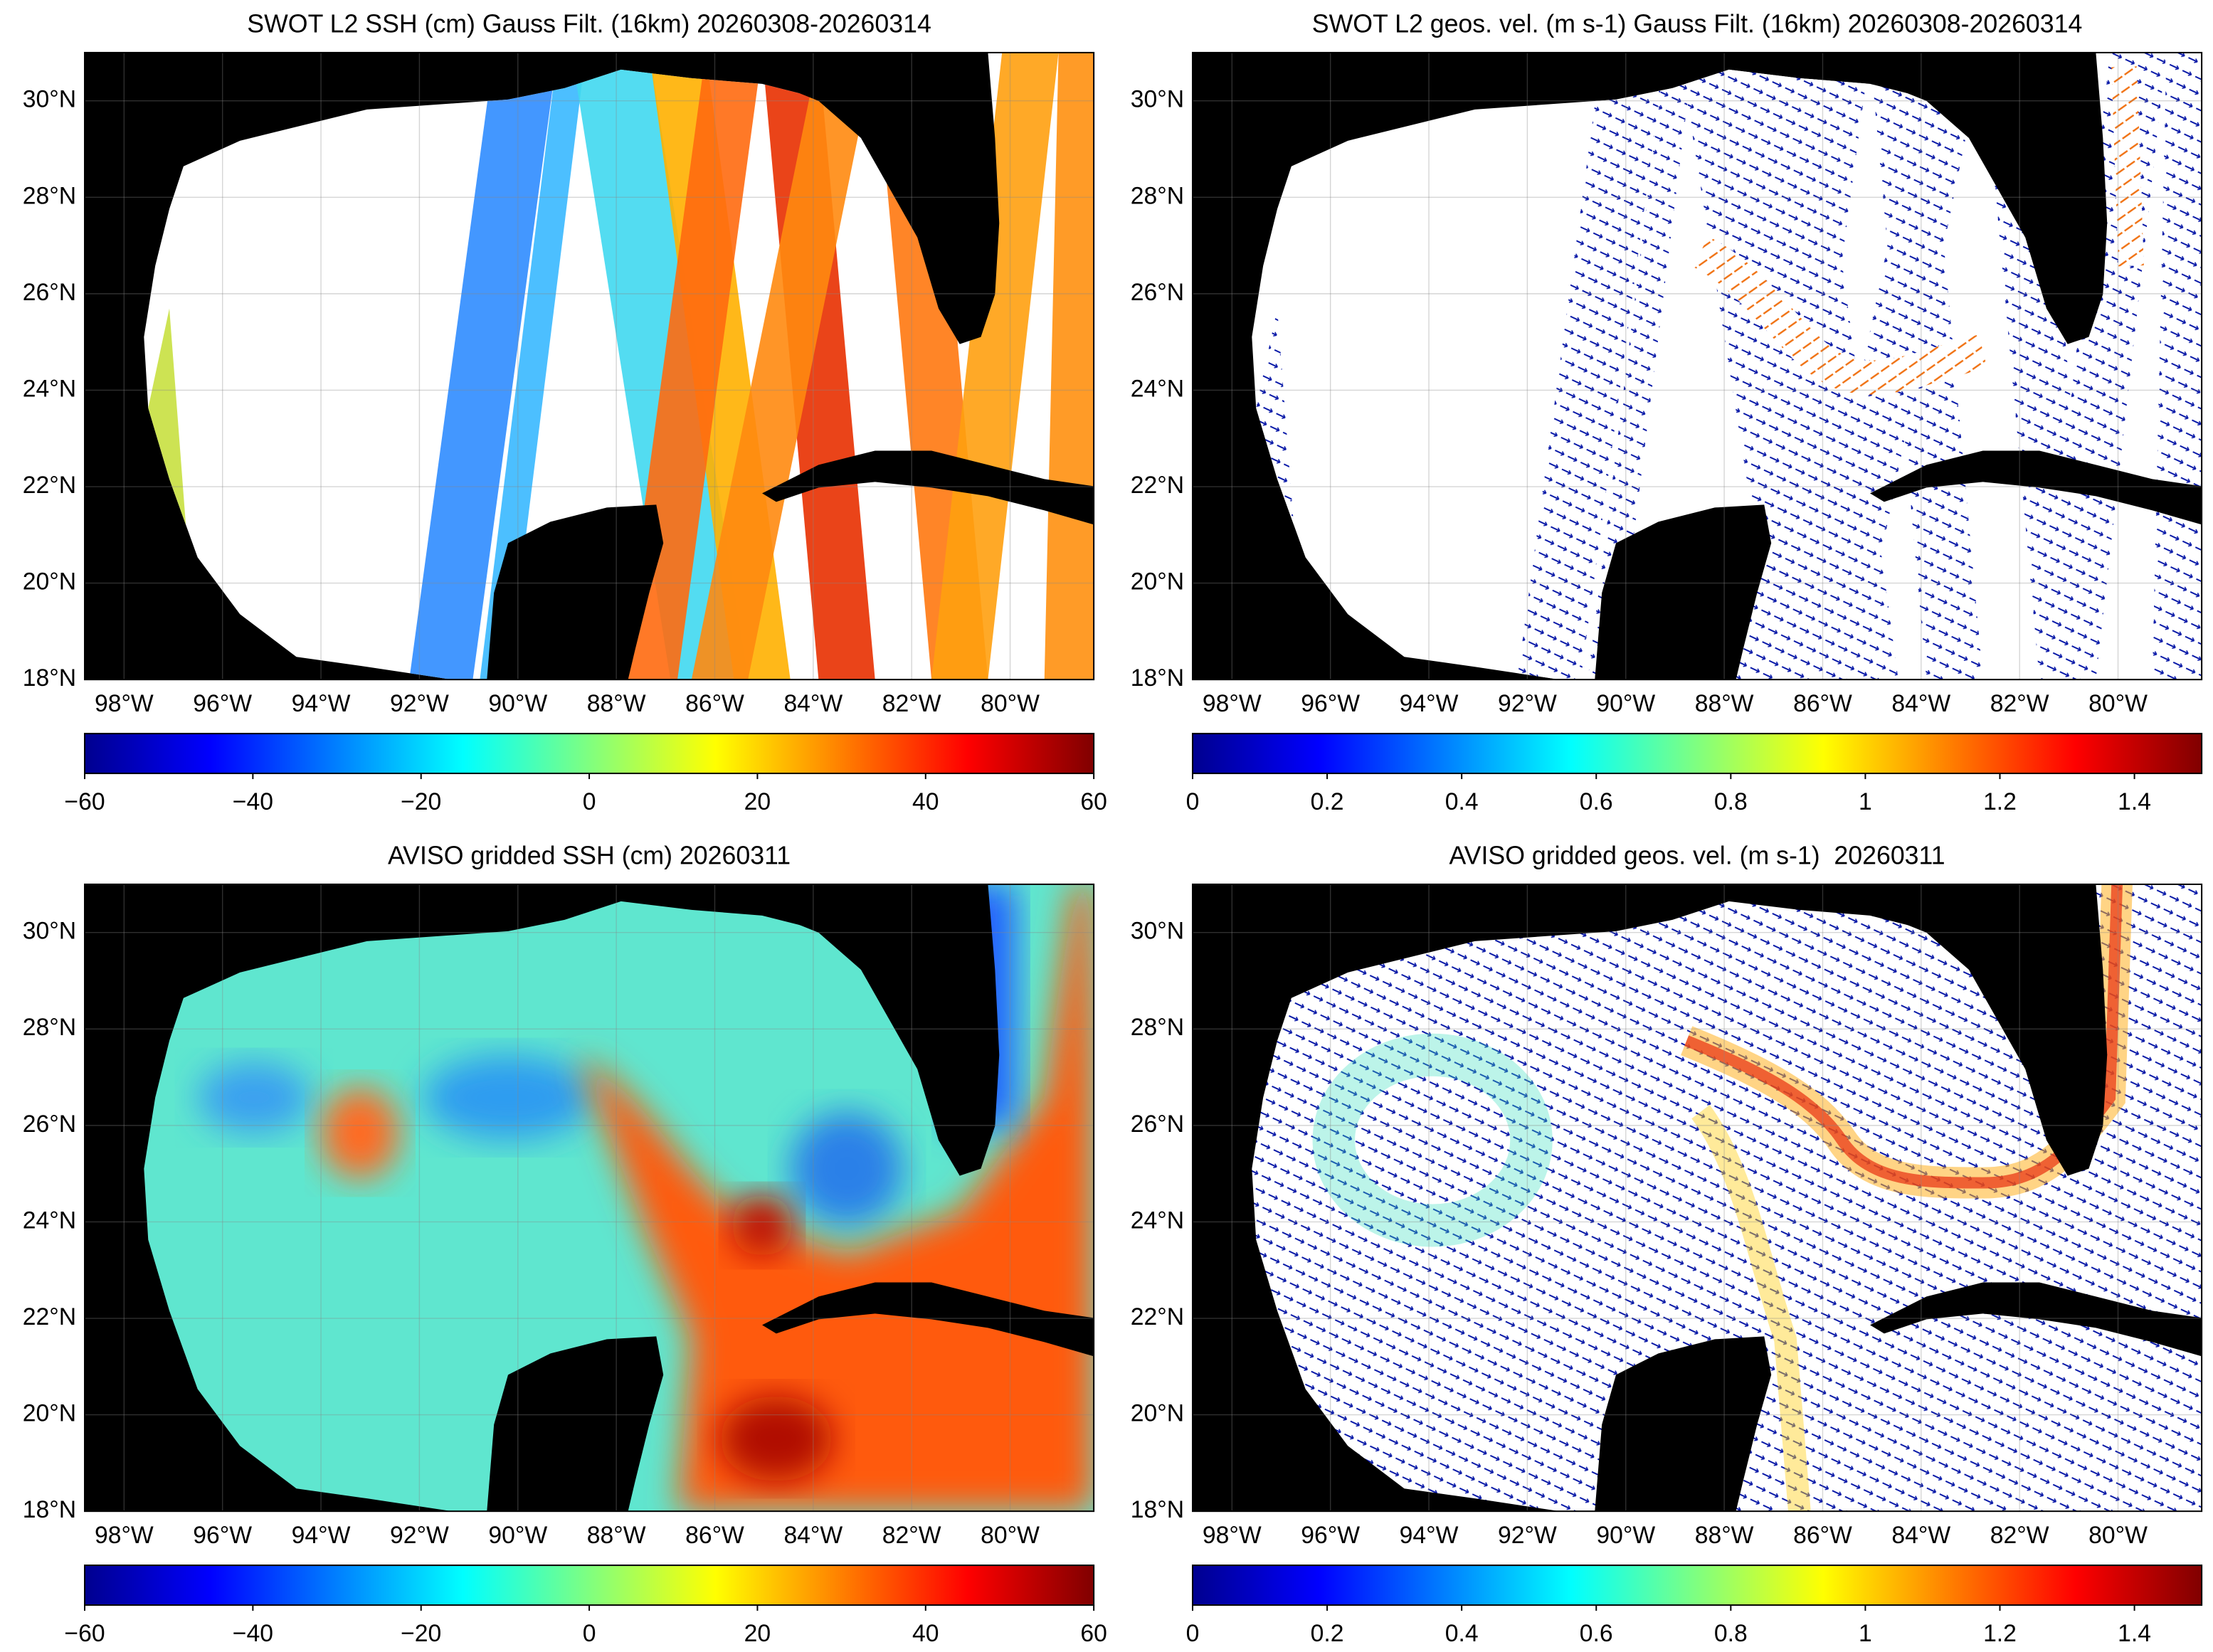 This screenshot has height=1652, width=2213. What do you see at coordinates (254, 1097) in the screenshot?
I see `low` at bounding box center [254, 1097].